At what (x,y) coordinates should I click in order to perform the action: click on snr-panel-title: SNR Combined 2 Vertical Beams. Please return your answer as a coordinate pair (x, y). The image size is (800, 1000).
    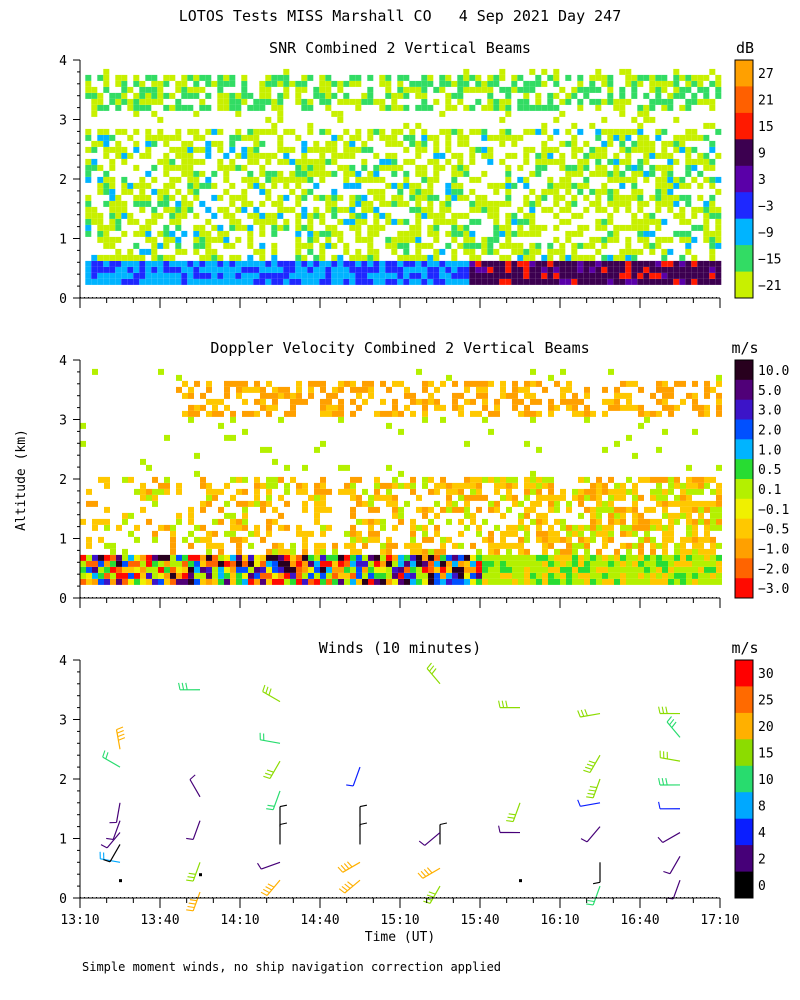
    Looking at the image, I should click on (400, 48).